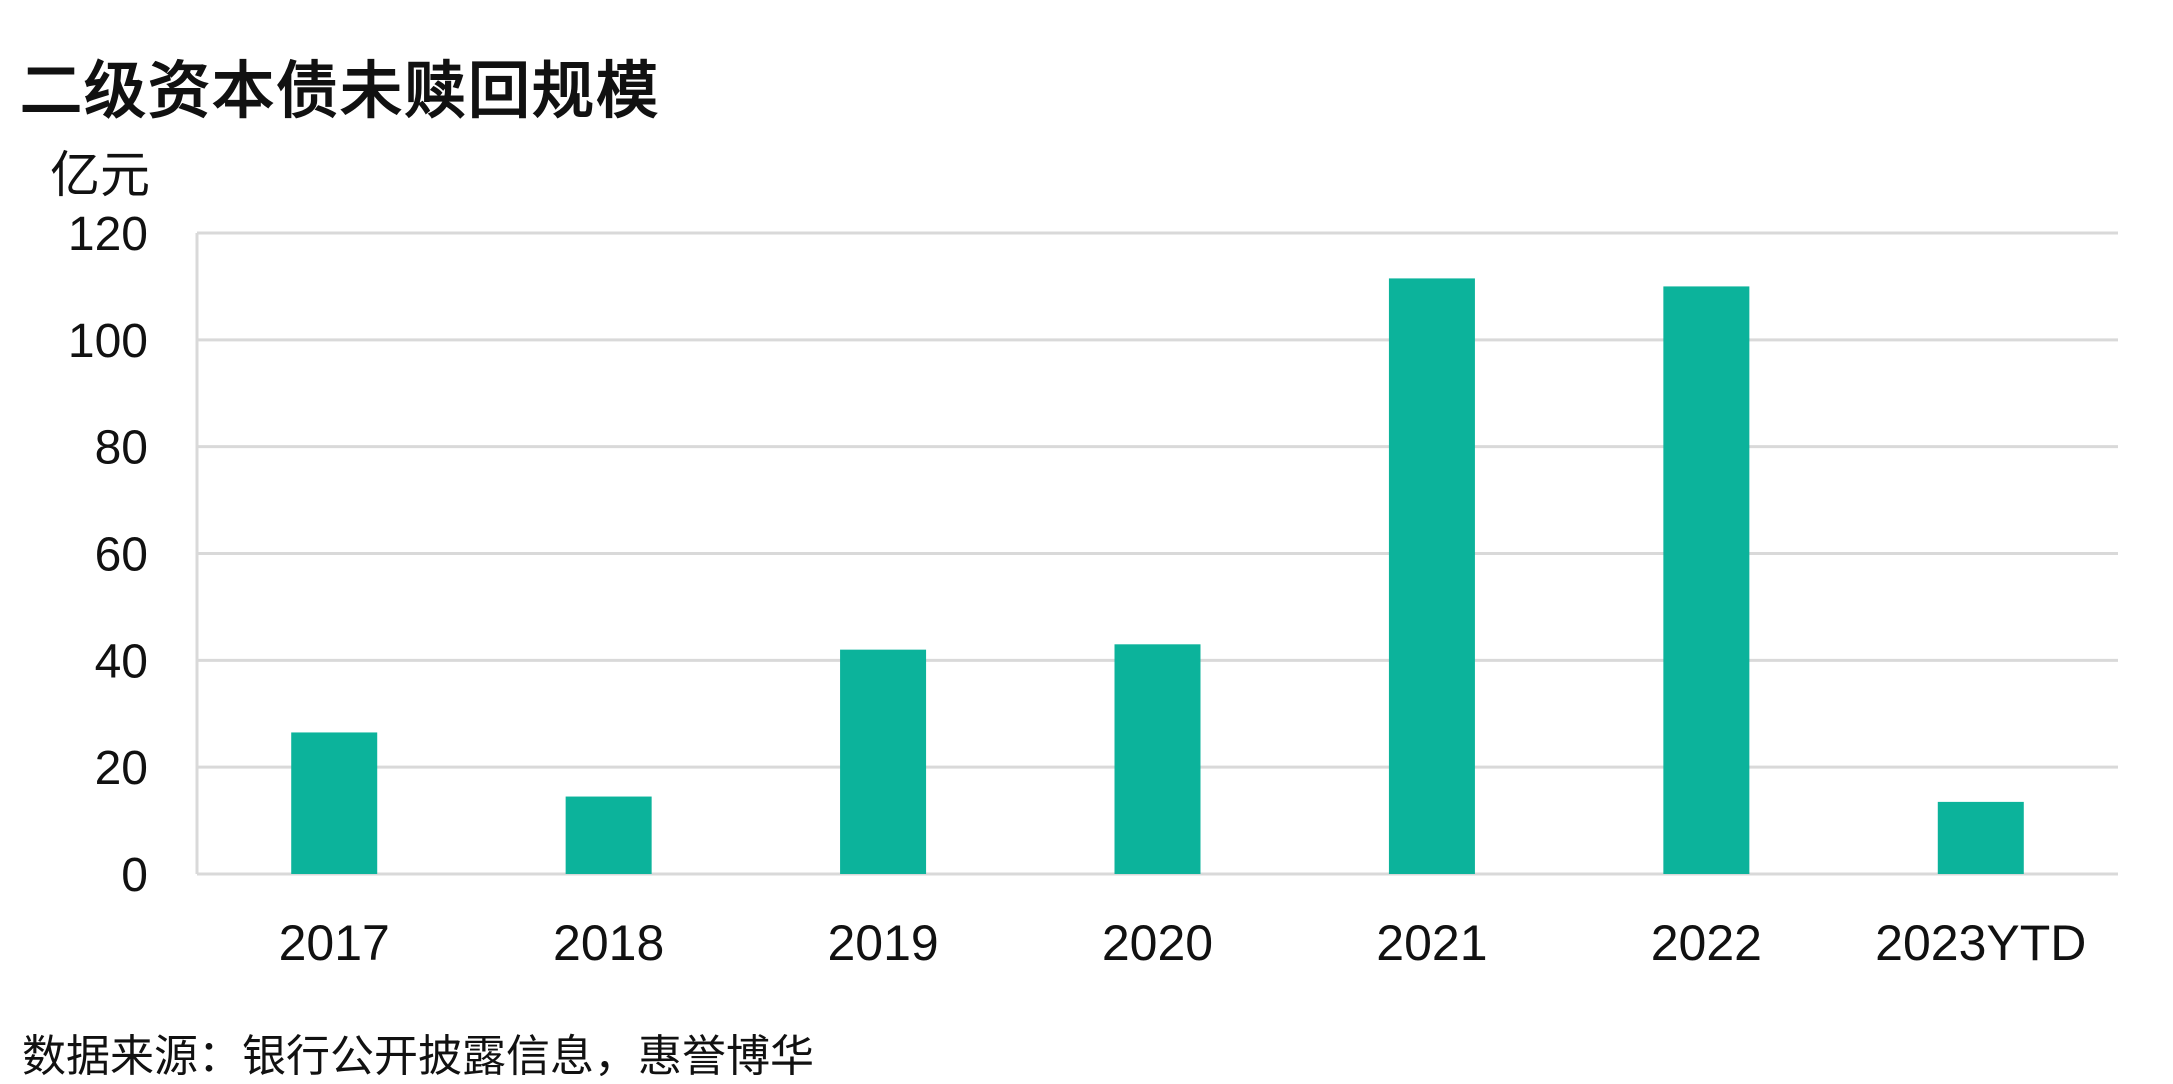 This screenshot has width=2173, height=1084. I want to click on y-tick-label: 120, so click(108, 234).